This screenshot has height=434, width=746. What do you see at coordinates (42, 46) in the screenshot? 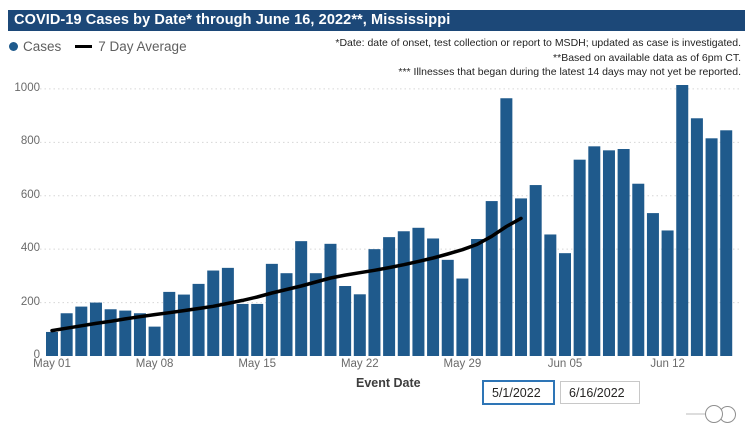
I see `legend-item-cases: Cases` at bounding box center [42, 46].